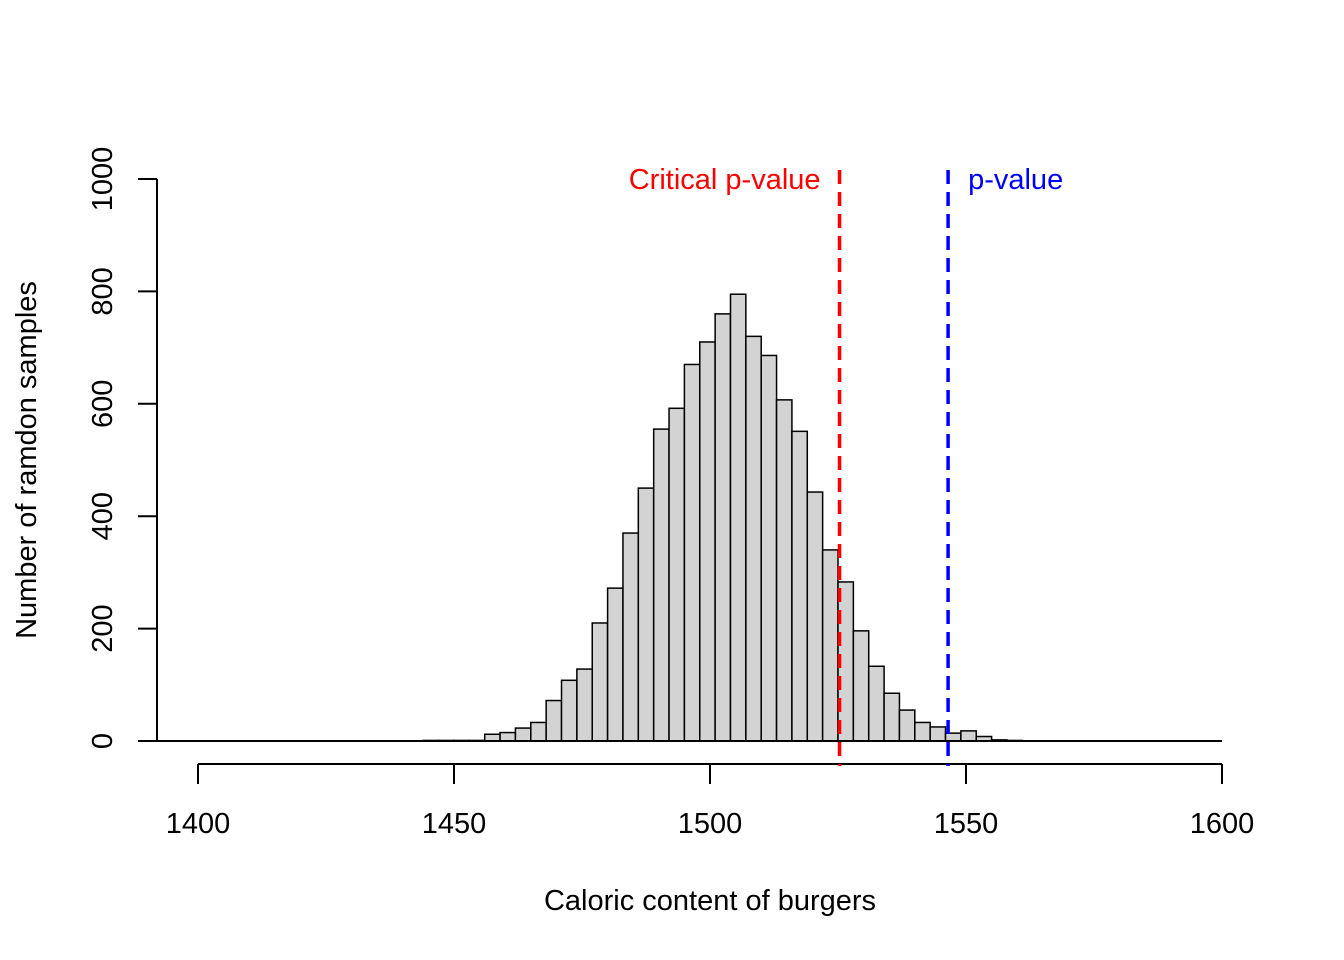 This screenshot has height=960, width=1344. Describe the element at coordinates (966, 824) in the screenshot. I see `x-tick-label: 1550` at that location.